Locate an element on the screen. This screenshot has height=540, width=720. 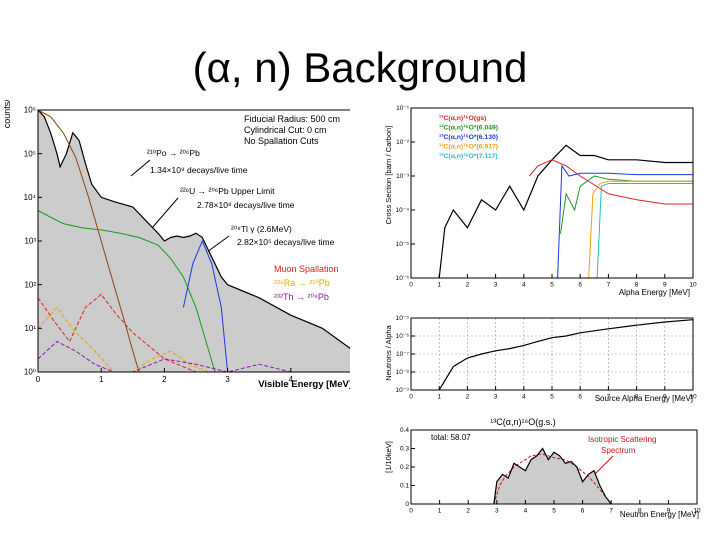
y-tick-label: 10⁻⁷ is located at coordinates (403, 354).